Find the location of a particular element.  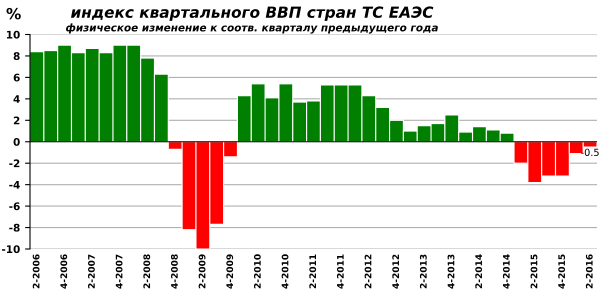

y-axis-title: % is located at coordinates (13, 14).